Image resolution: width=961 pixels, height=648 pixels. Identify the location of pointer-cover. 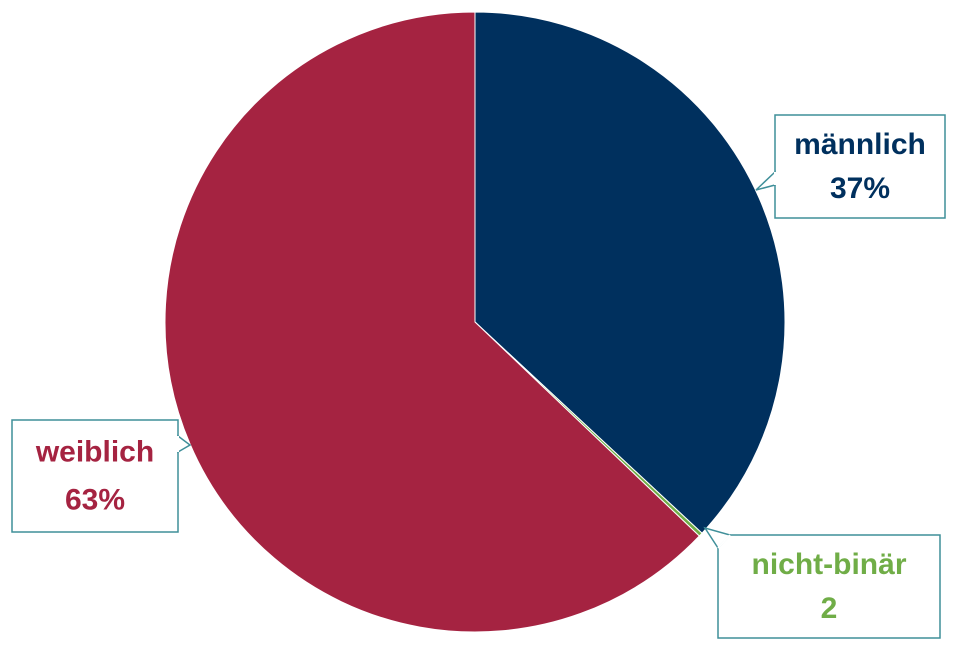
(724, 541).